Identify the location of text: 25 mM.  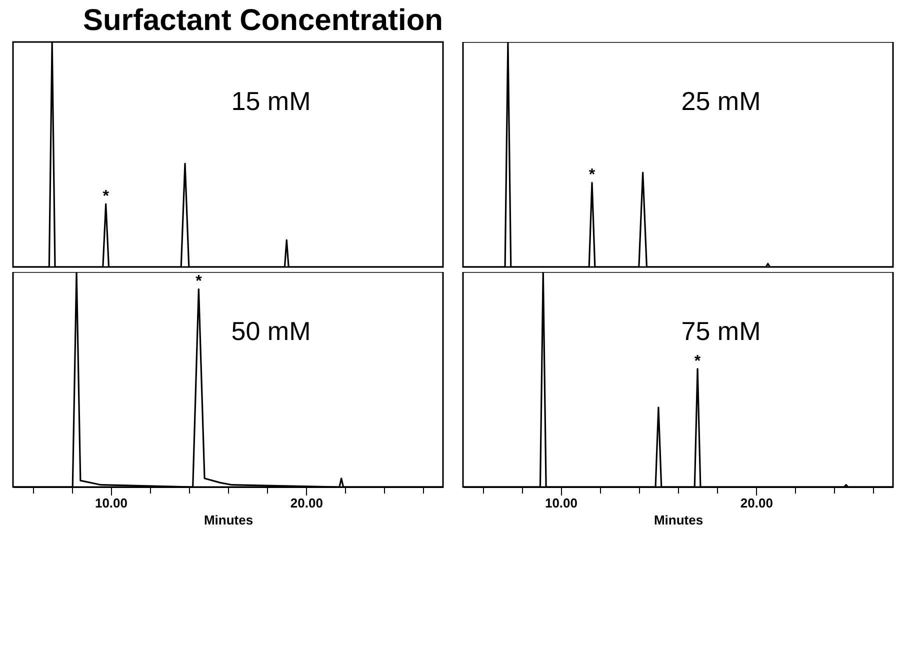
(721, 101).